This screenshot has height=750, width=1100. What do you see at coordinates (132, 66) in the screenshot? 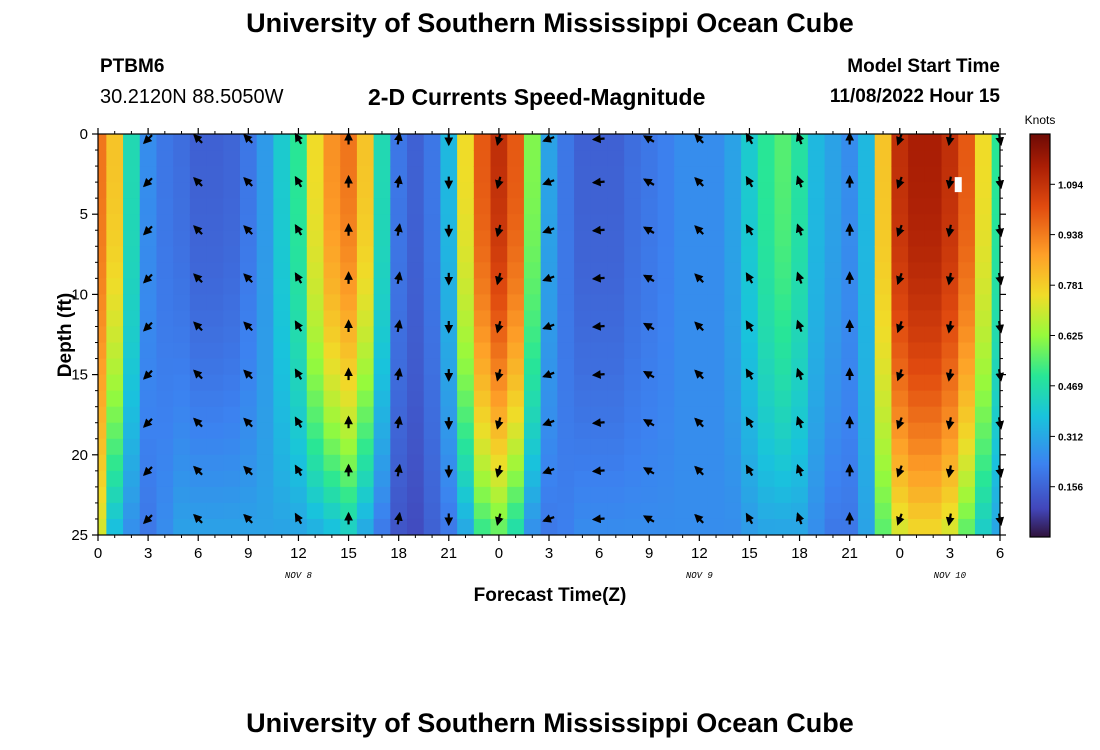
I see `station-id: PTBM6` at bounding box center [132, 66].